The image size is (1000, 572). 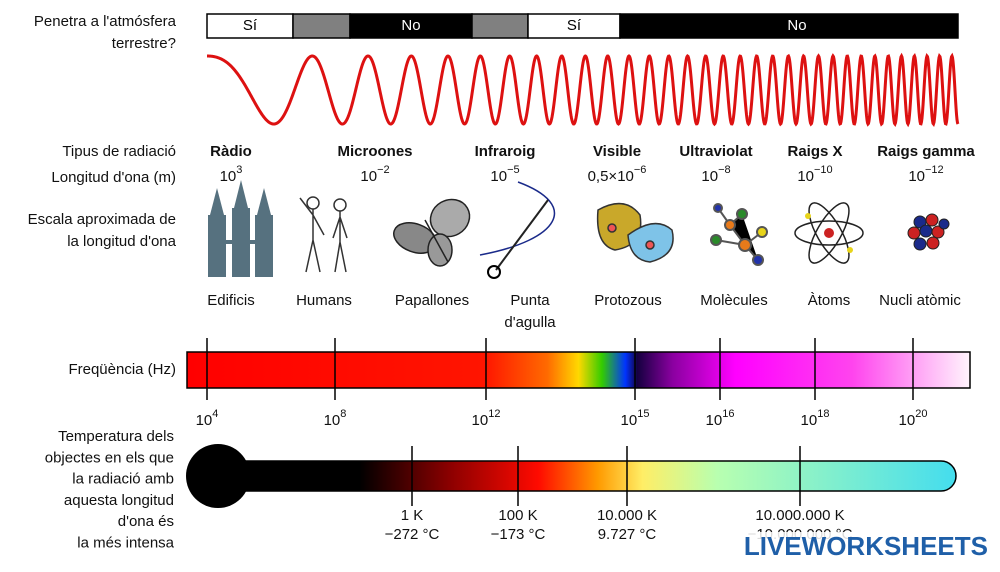 What do you see at coordinates (102, 219) in the screenshot?
I see `row-label: Escala aproximada de` at bounding box center [102, 219].